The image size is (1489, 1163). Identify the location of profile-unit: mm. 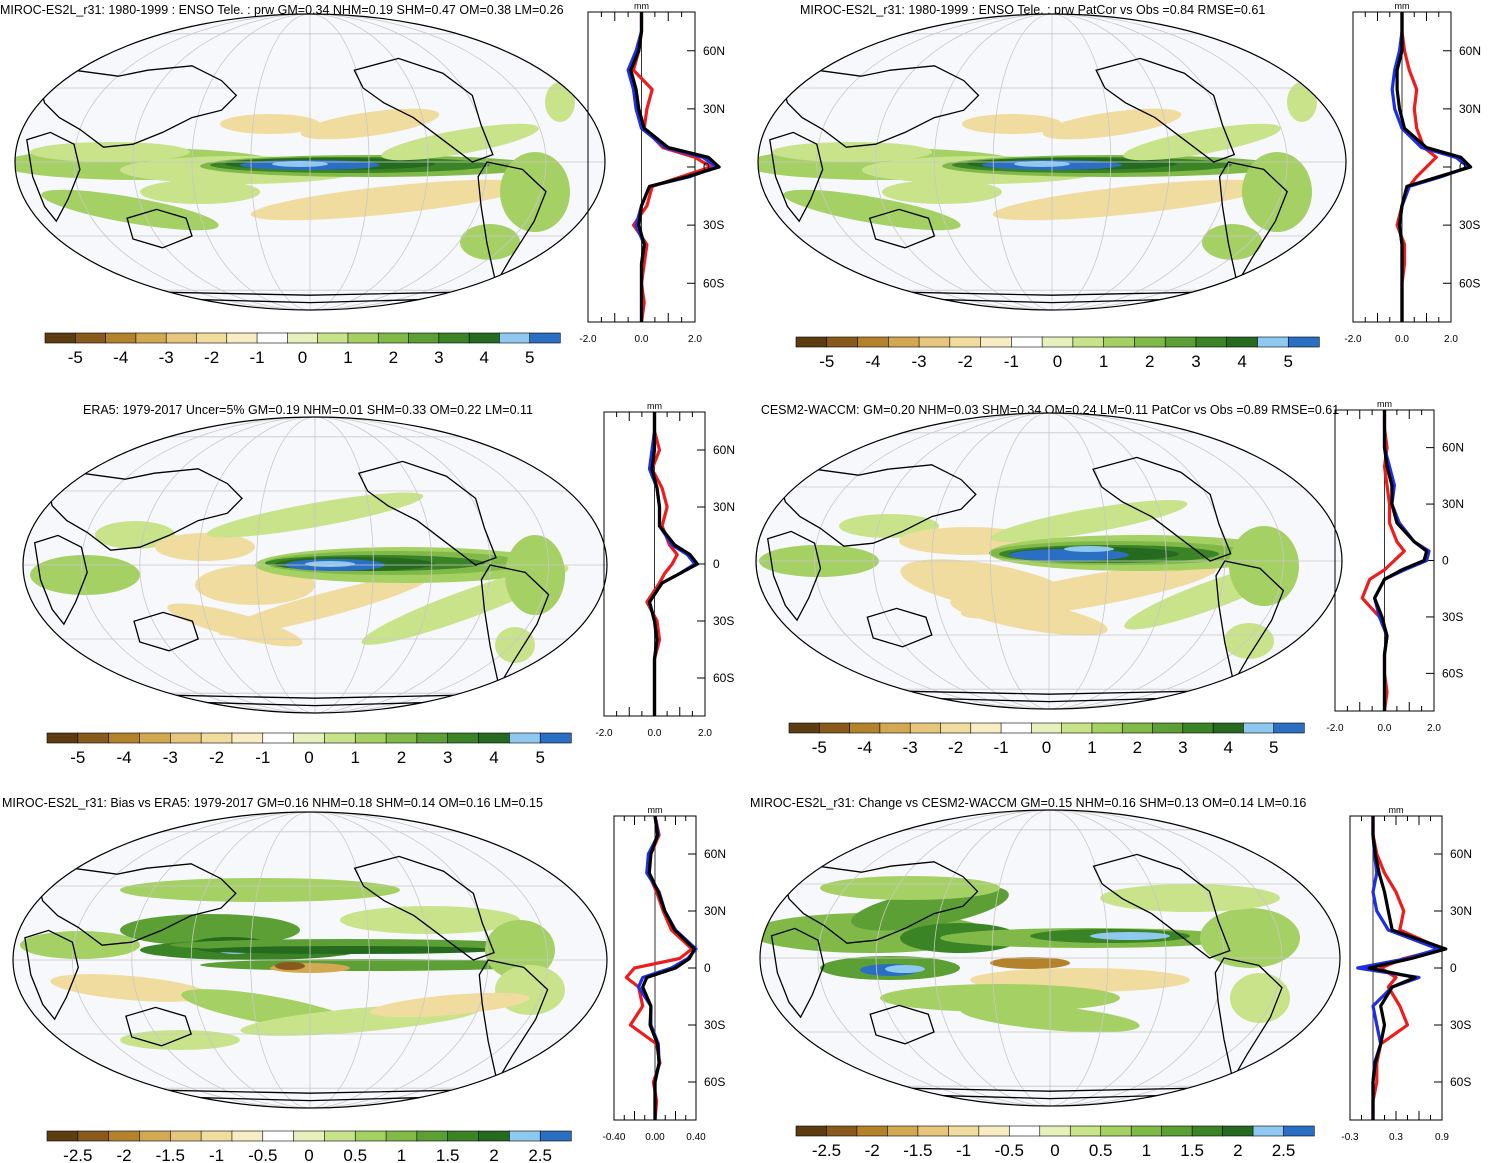
(655, 810).